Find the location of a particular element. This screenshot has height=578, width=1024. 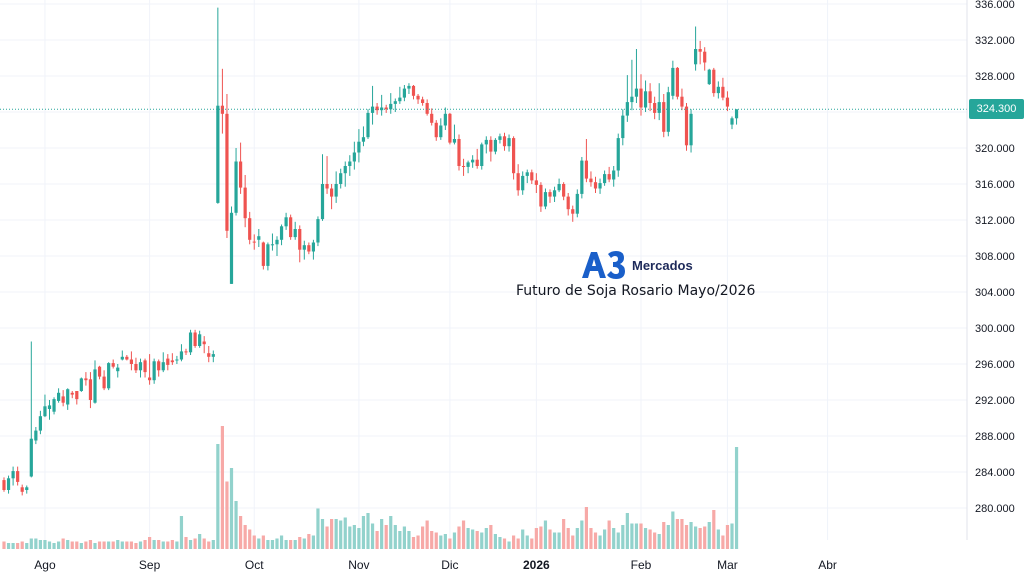

x-tick-label: Feb is located at coordinates (641, 565).